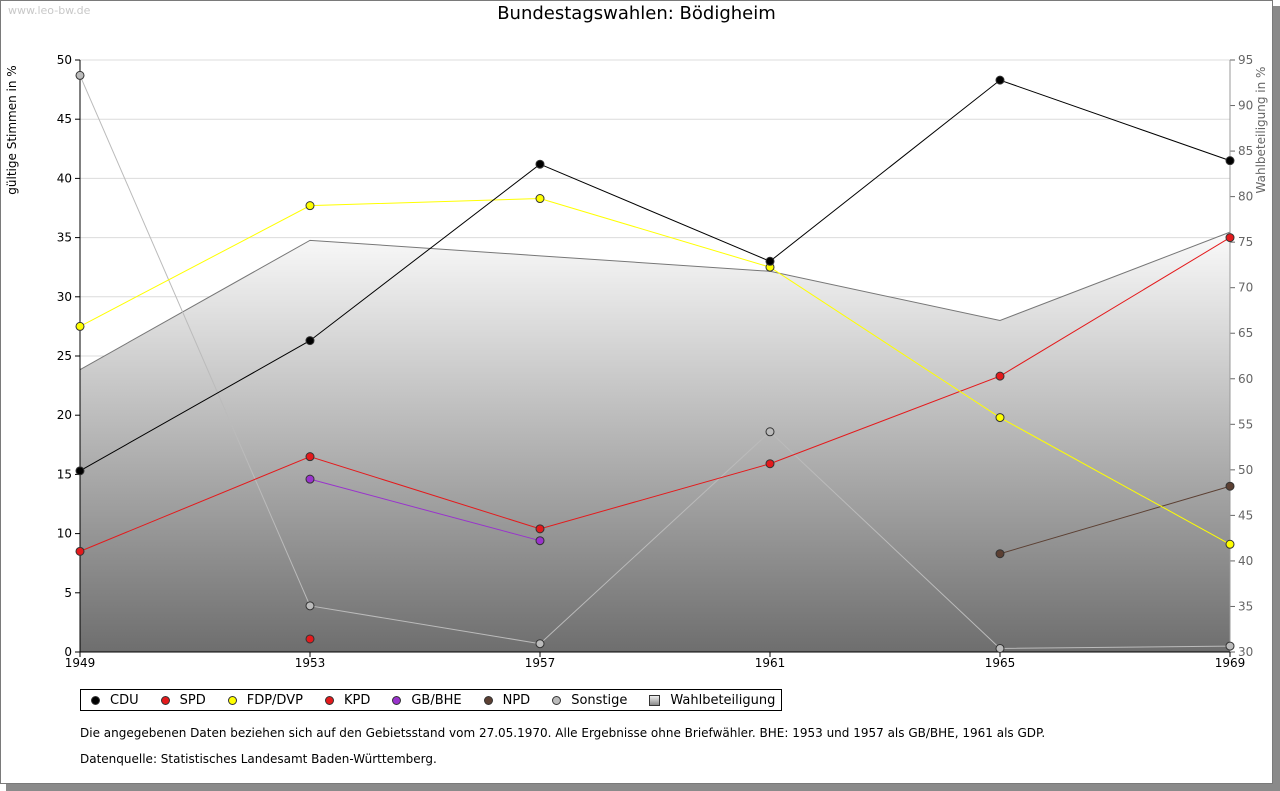 The height and width of the screenshot is (791, 1280). What do you see at coordinates (436, 700) in the screenshot?
I see `legend-label-gb-bhe: GB/BHE` at bounding box center [436, 700].